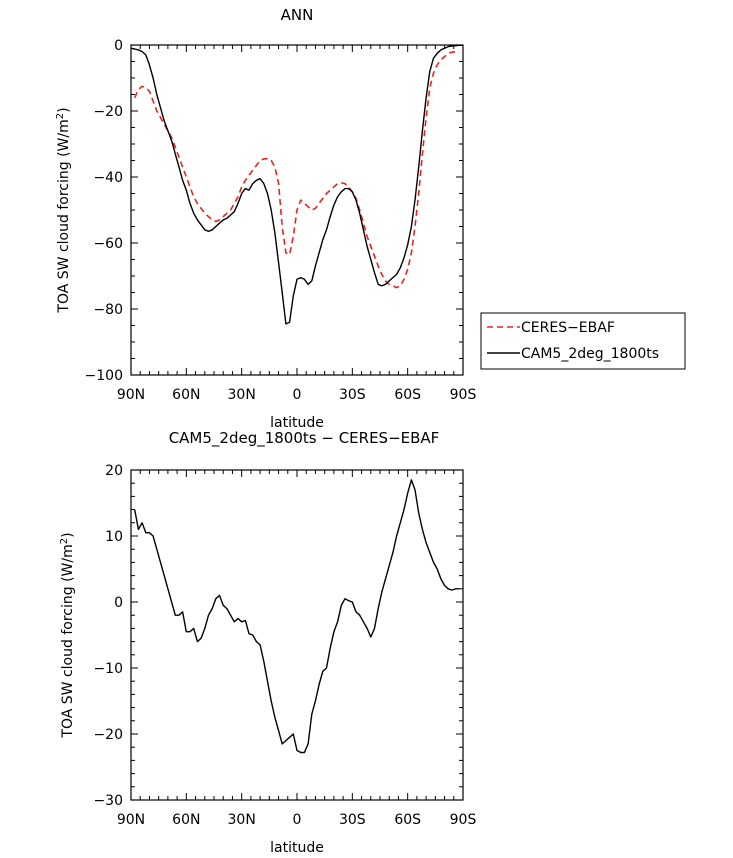 Image resolution: width=733 pixels, height=858 pixels. What do you see at coordinates (108, 178) in the screenshot?
I see `y-tick-label: −40` at bounding box center [108, 178].